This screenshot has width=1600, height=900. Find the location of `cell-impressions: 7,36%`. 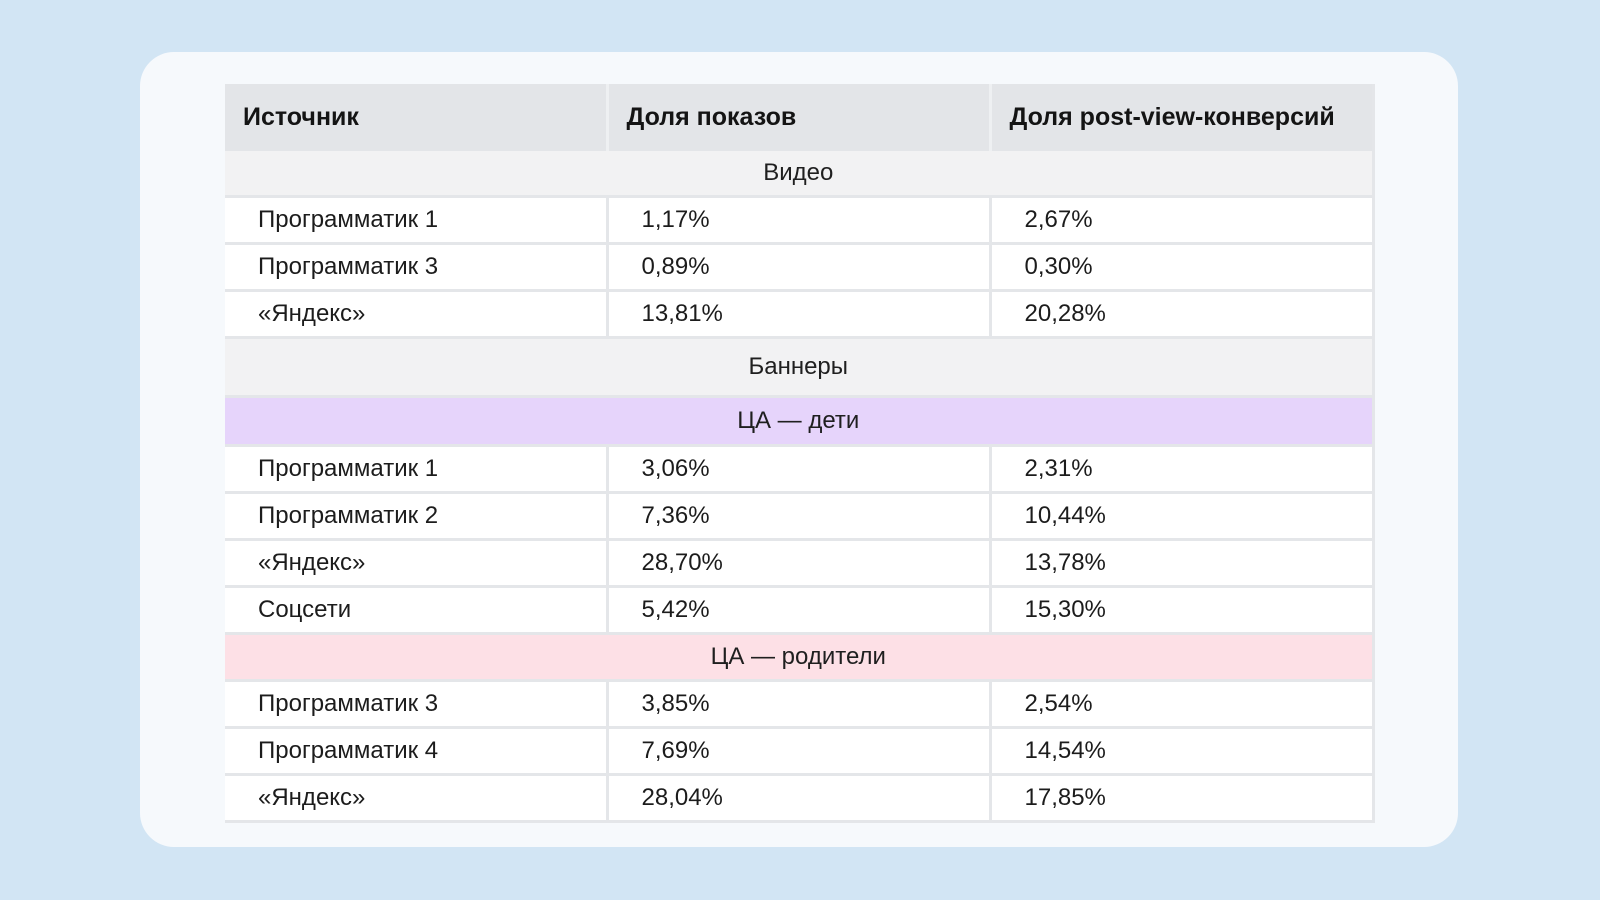

cell-impressions: 7,36% is located at coordinates (797, 516).